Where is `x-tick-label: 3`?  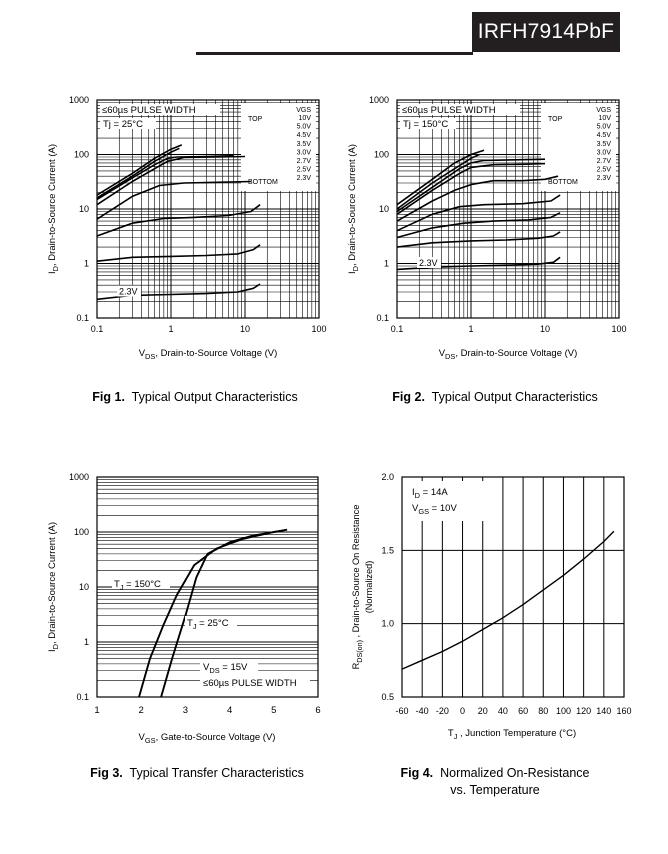 x-tick-label: 3 is located at coordinates (185, 710).